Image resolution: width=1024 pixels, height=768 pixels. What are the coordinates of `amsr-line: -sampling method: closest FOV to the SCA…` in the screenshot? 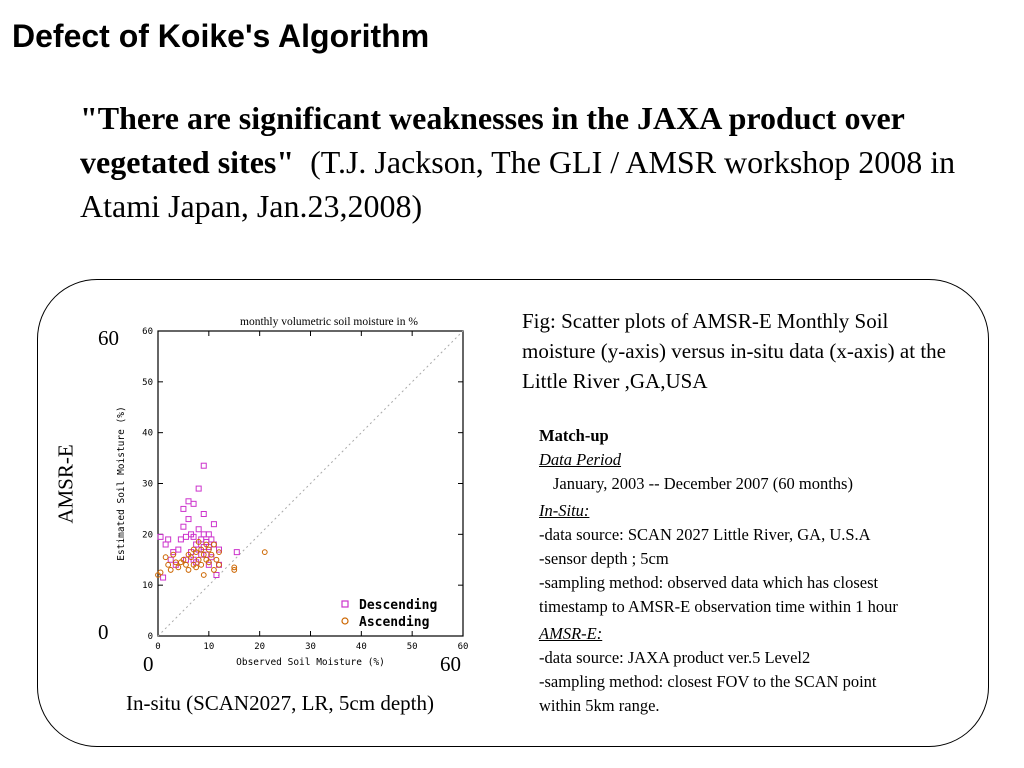 It's located at (708, 681).